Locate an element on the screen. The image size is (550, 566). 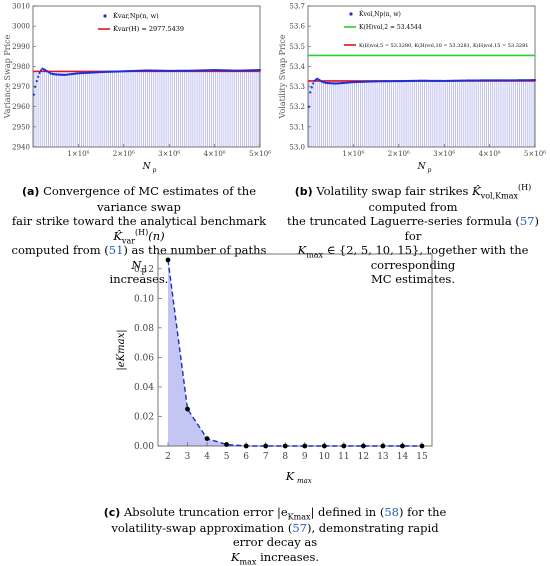
y-axis-label: Volatility Swap Price is located at coordinates (282, 76).